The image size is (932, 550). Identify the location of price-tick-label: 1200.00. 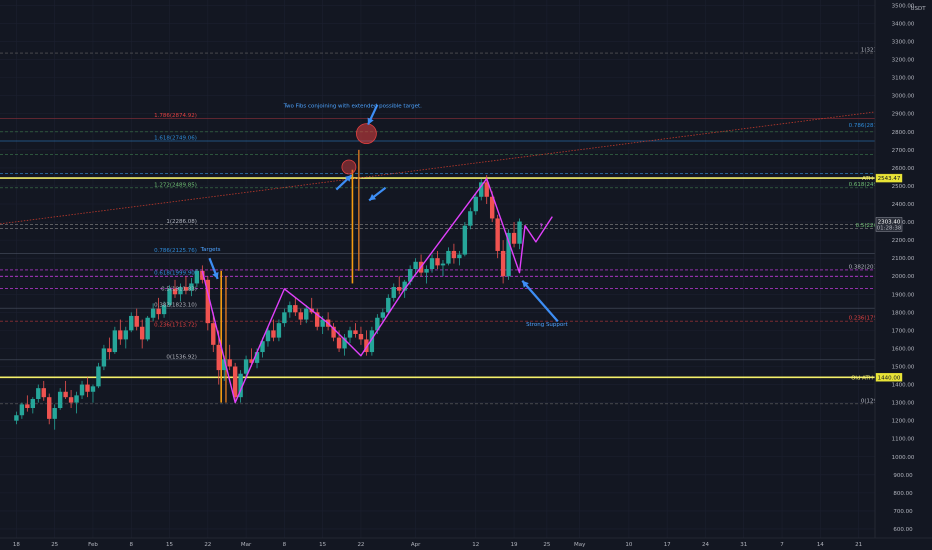
(903, 422).